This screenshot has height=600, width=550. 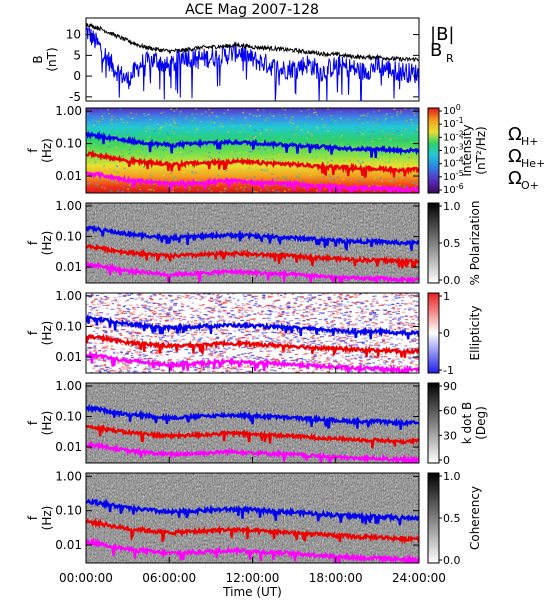 What do you see at coordinates (253, 578) in the screenshot?
I see `xtick-label: 12:00:00` at bounding box center [253, 578].